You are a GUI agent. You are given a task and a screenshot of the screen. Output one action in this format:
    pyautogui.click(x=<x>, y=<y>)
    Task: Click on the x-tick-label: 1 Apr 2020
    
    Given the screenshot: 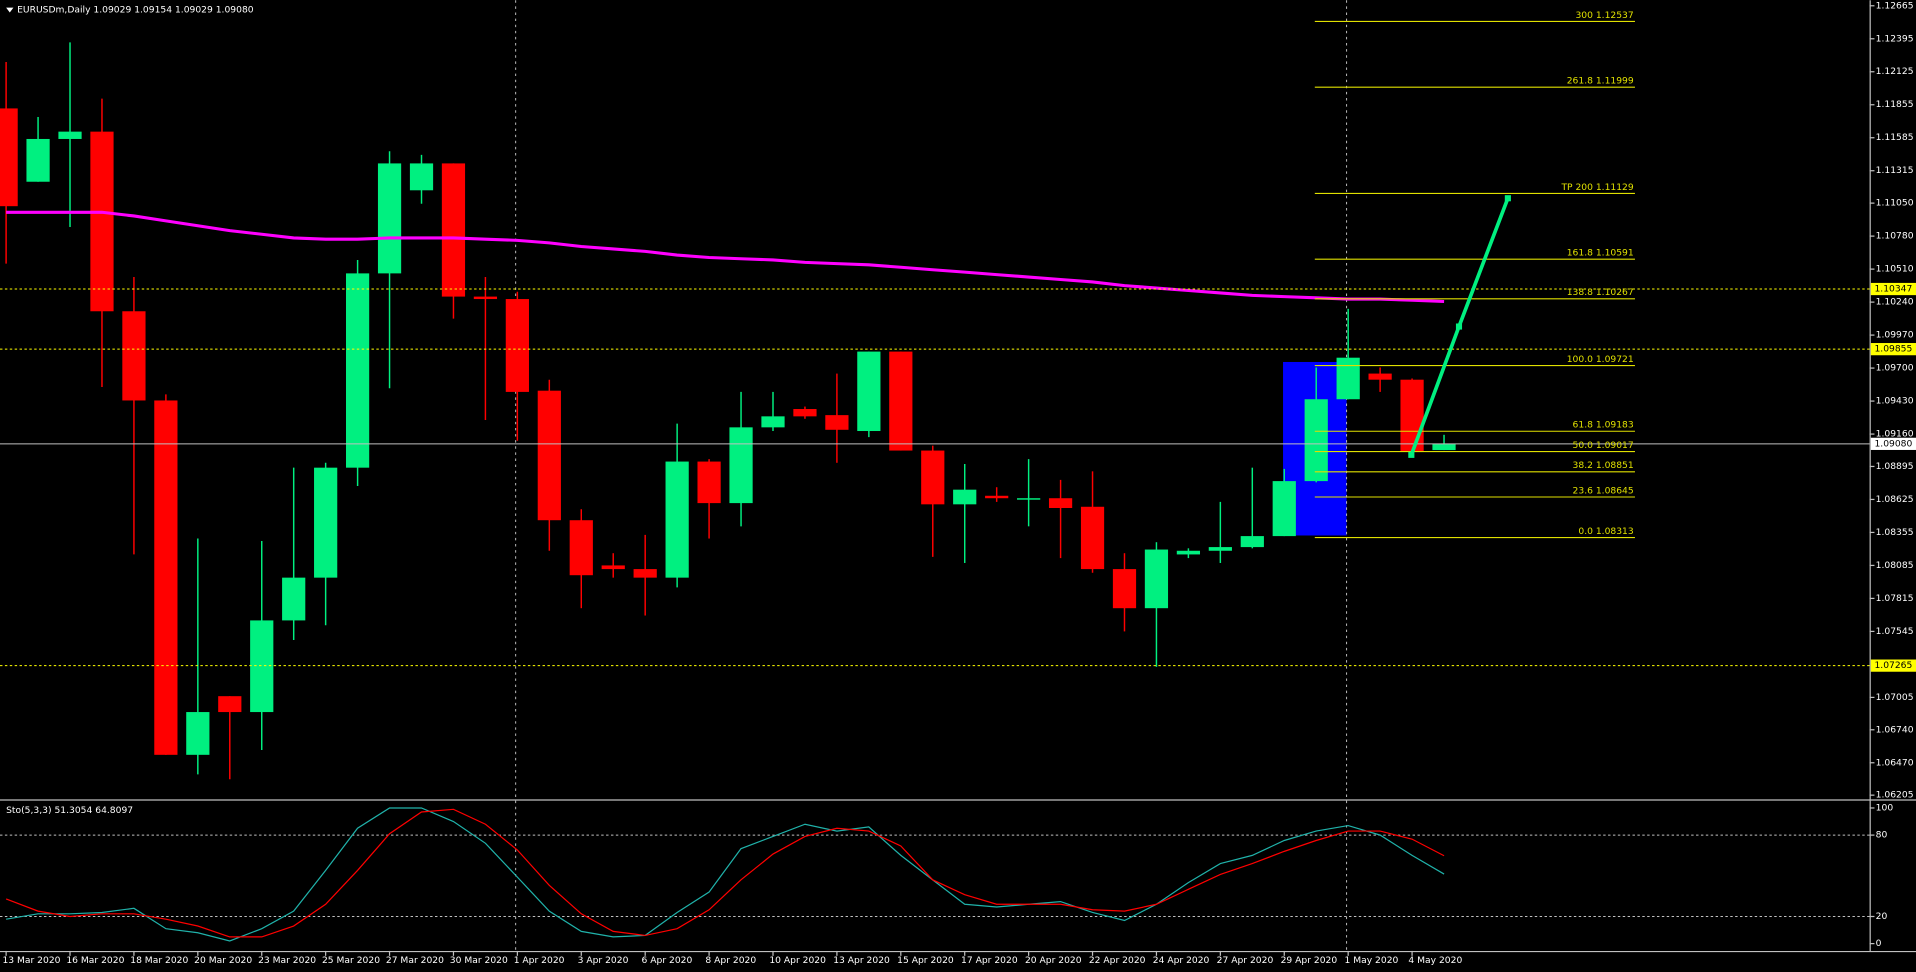 What is the action you would take?
    pyautogui.click(x=539, y=960)
    